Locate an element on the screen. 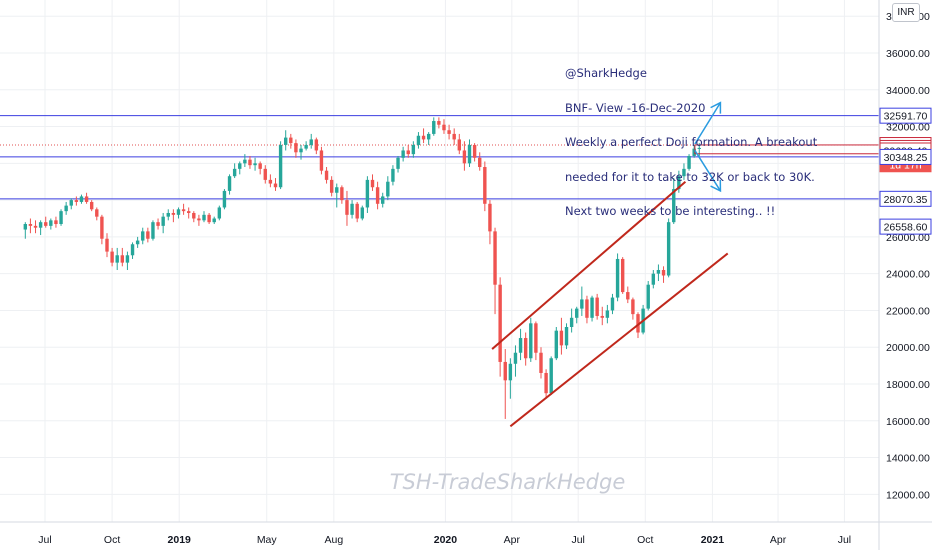 This screenshot has width=932, height=555. x-tick-label: 2019 is located at coordinates (180, 540).